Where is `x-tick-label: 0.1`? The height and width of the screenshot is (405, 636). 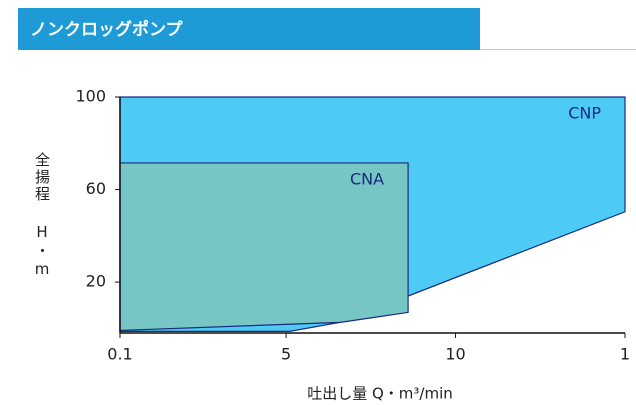 x-tick-label: 0.1 is located at coordinates (119, 354).